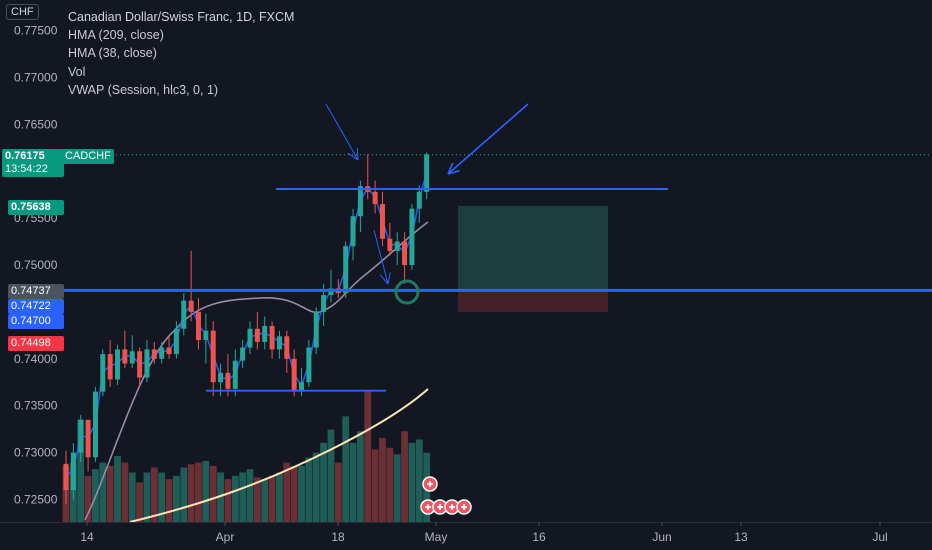 This screenshot has width=932, height=550. What do you see at coordinates (36, 306) in the screenshot?
I see `price-badge-hma: 0.74722` at bounding box center [36, 306].